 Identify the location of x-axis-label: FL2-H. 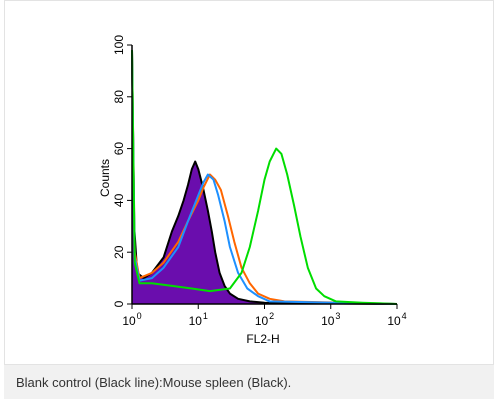
(262, 339).